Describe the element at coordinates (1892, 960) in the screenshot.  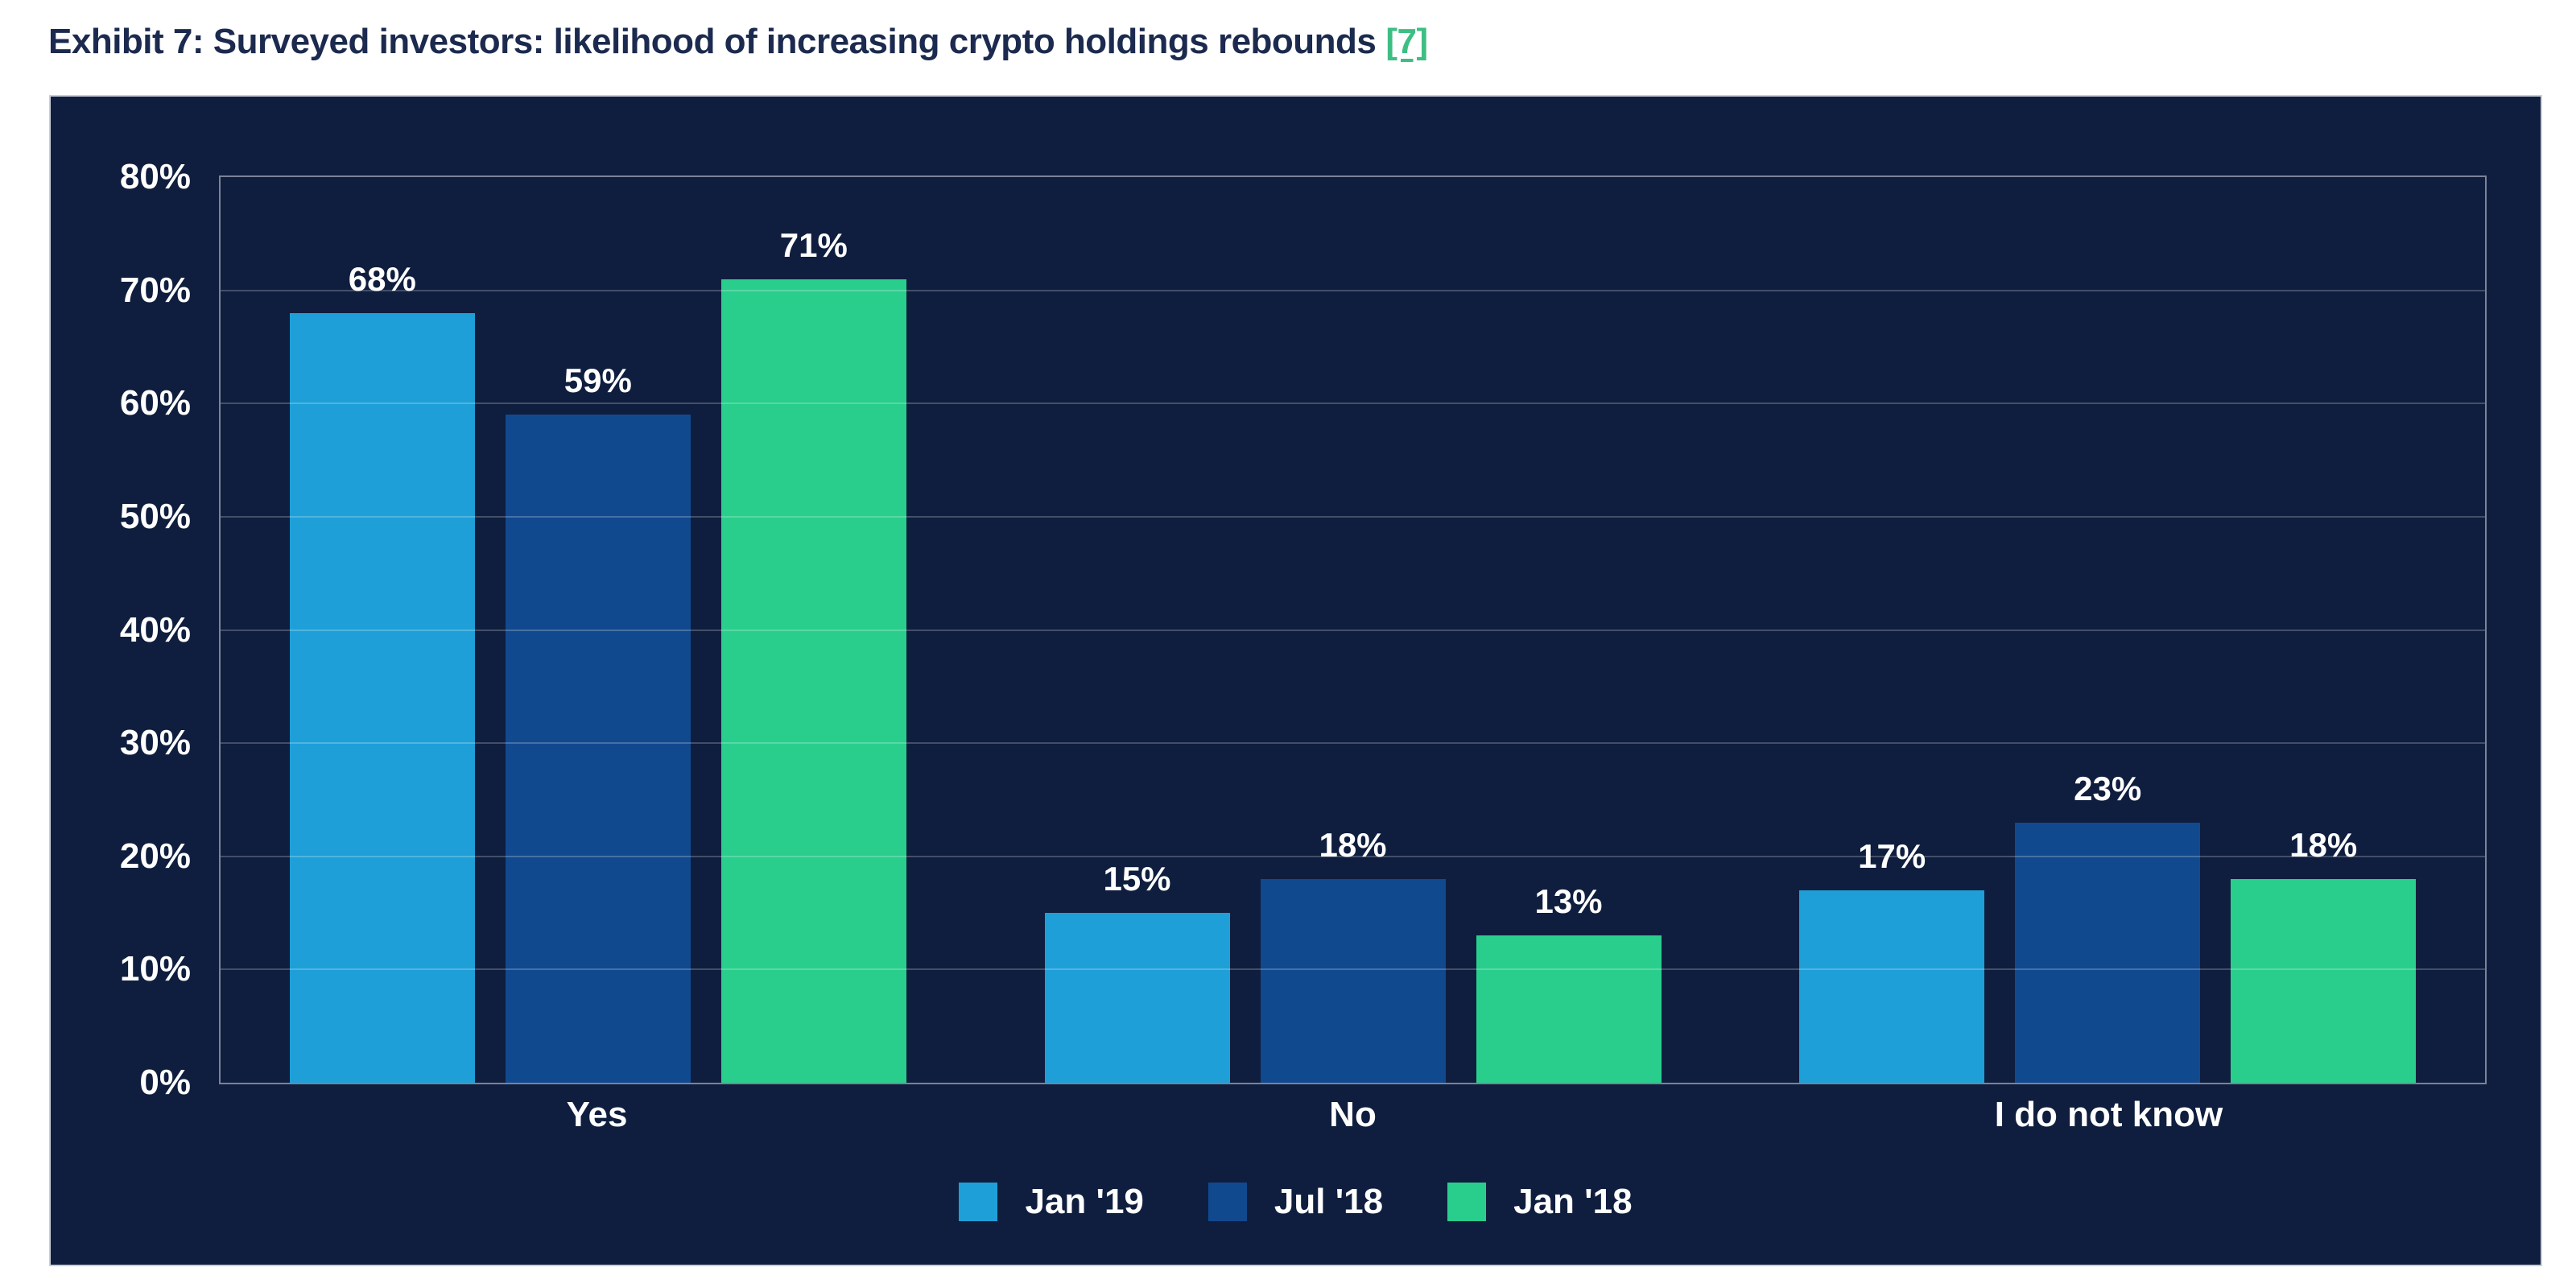
I see `bar: 17%` at that location.